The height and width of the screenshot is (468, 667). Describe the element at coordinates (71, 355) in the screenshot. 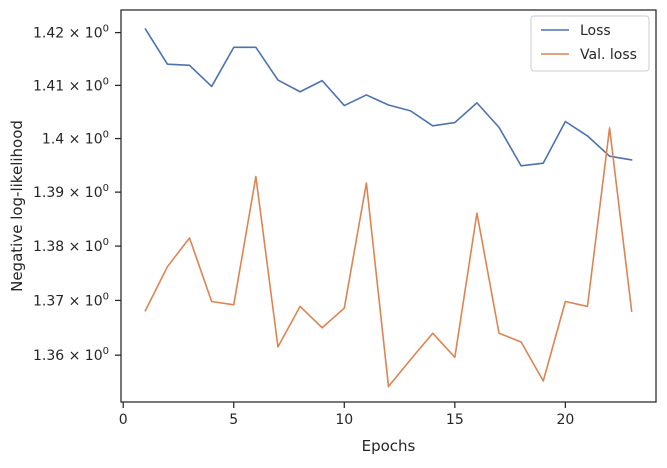

I see `y-tick-label-0: 1.36 × 100` at that location.